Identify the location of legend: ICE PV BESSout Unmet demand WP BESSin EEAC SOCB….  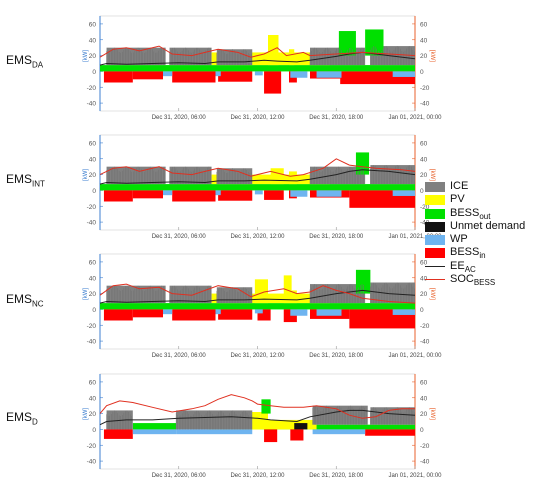
(486, 234).